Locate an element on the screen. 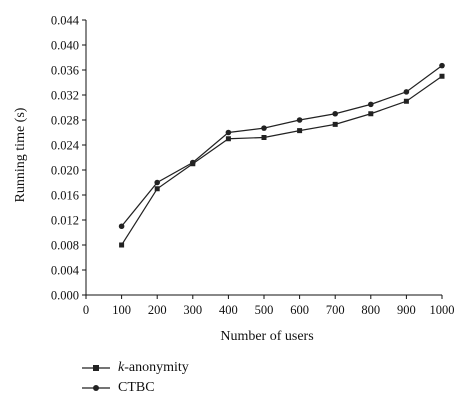 Image resolution: width=474 pixels, height=409 pixels. x-tick-label: 0 is located at coordinates (86, 310).